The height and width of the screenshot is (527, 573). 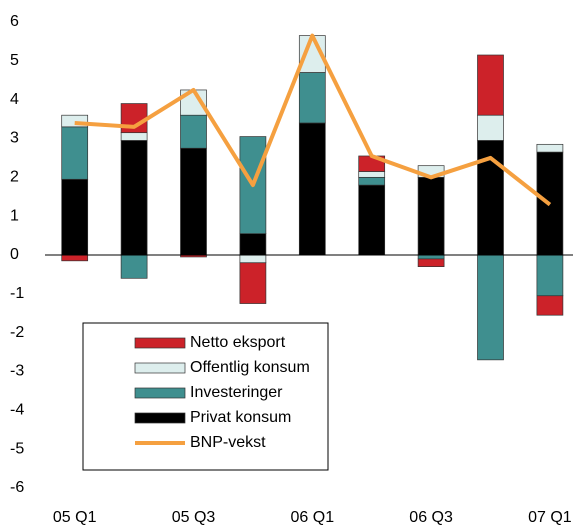 I want to click on legend-label: BNP-vekst, so click(x=228, y=442).